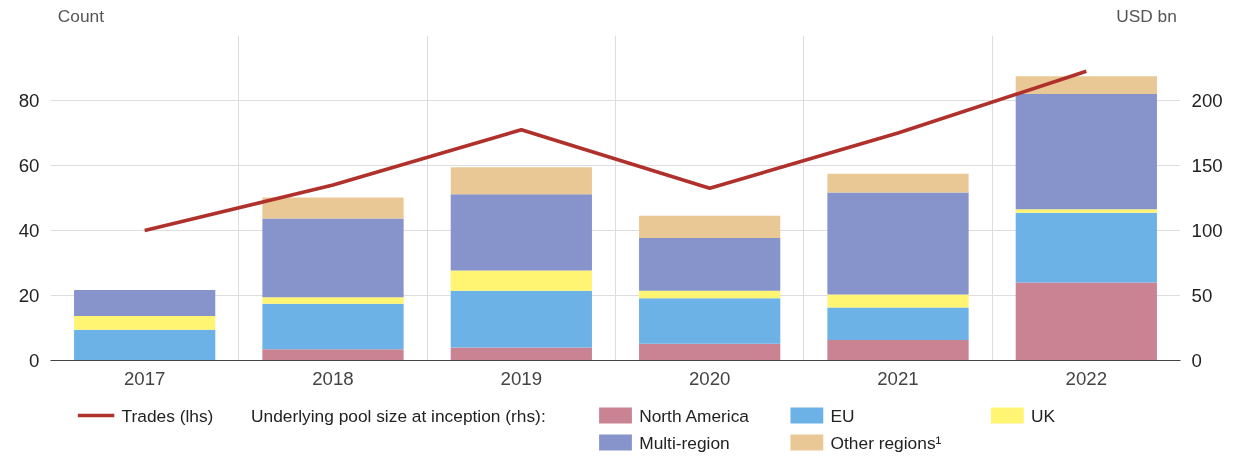 This screenshot has height=475, width=1247. I want to click on legend-label: North America, so click(694, 415).